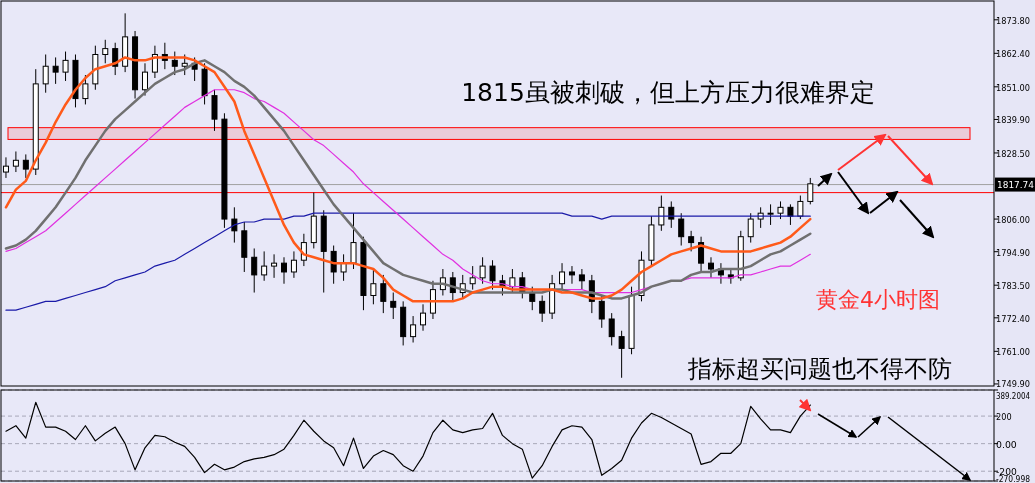  What do you see at coordinates (1006, 444) in the screenshot?
I see `y-tick-label: 0.00` at bounding box center [1006, 444].